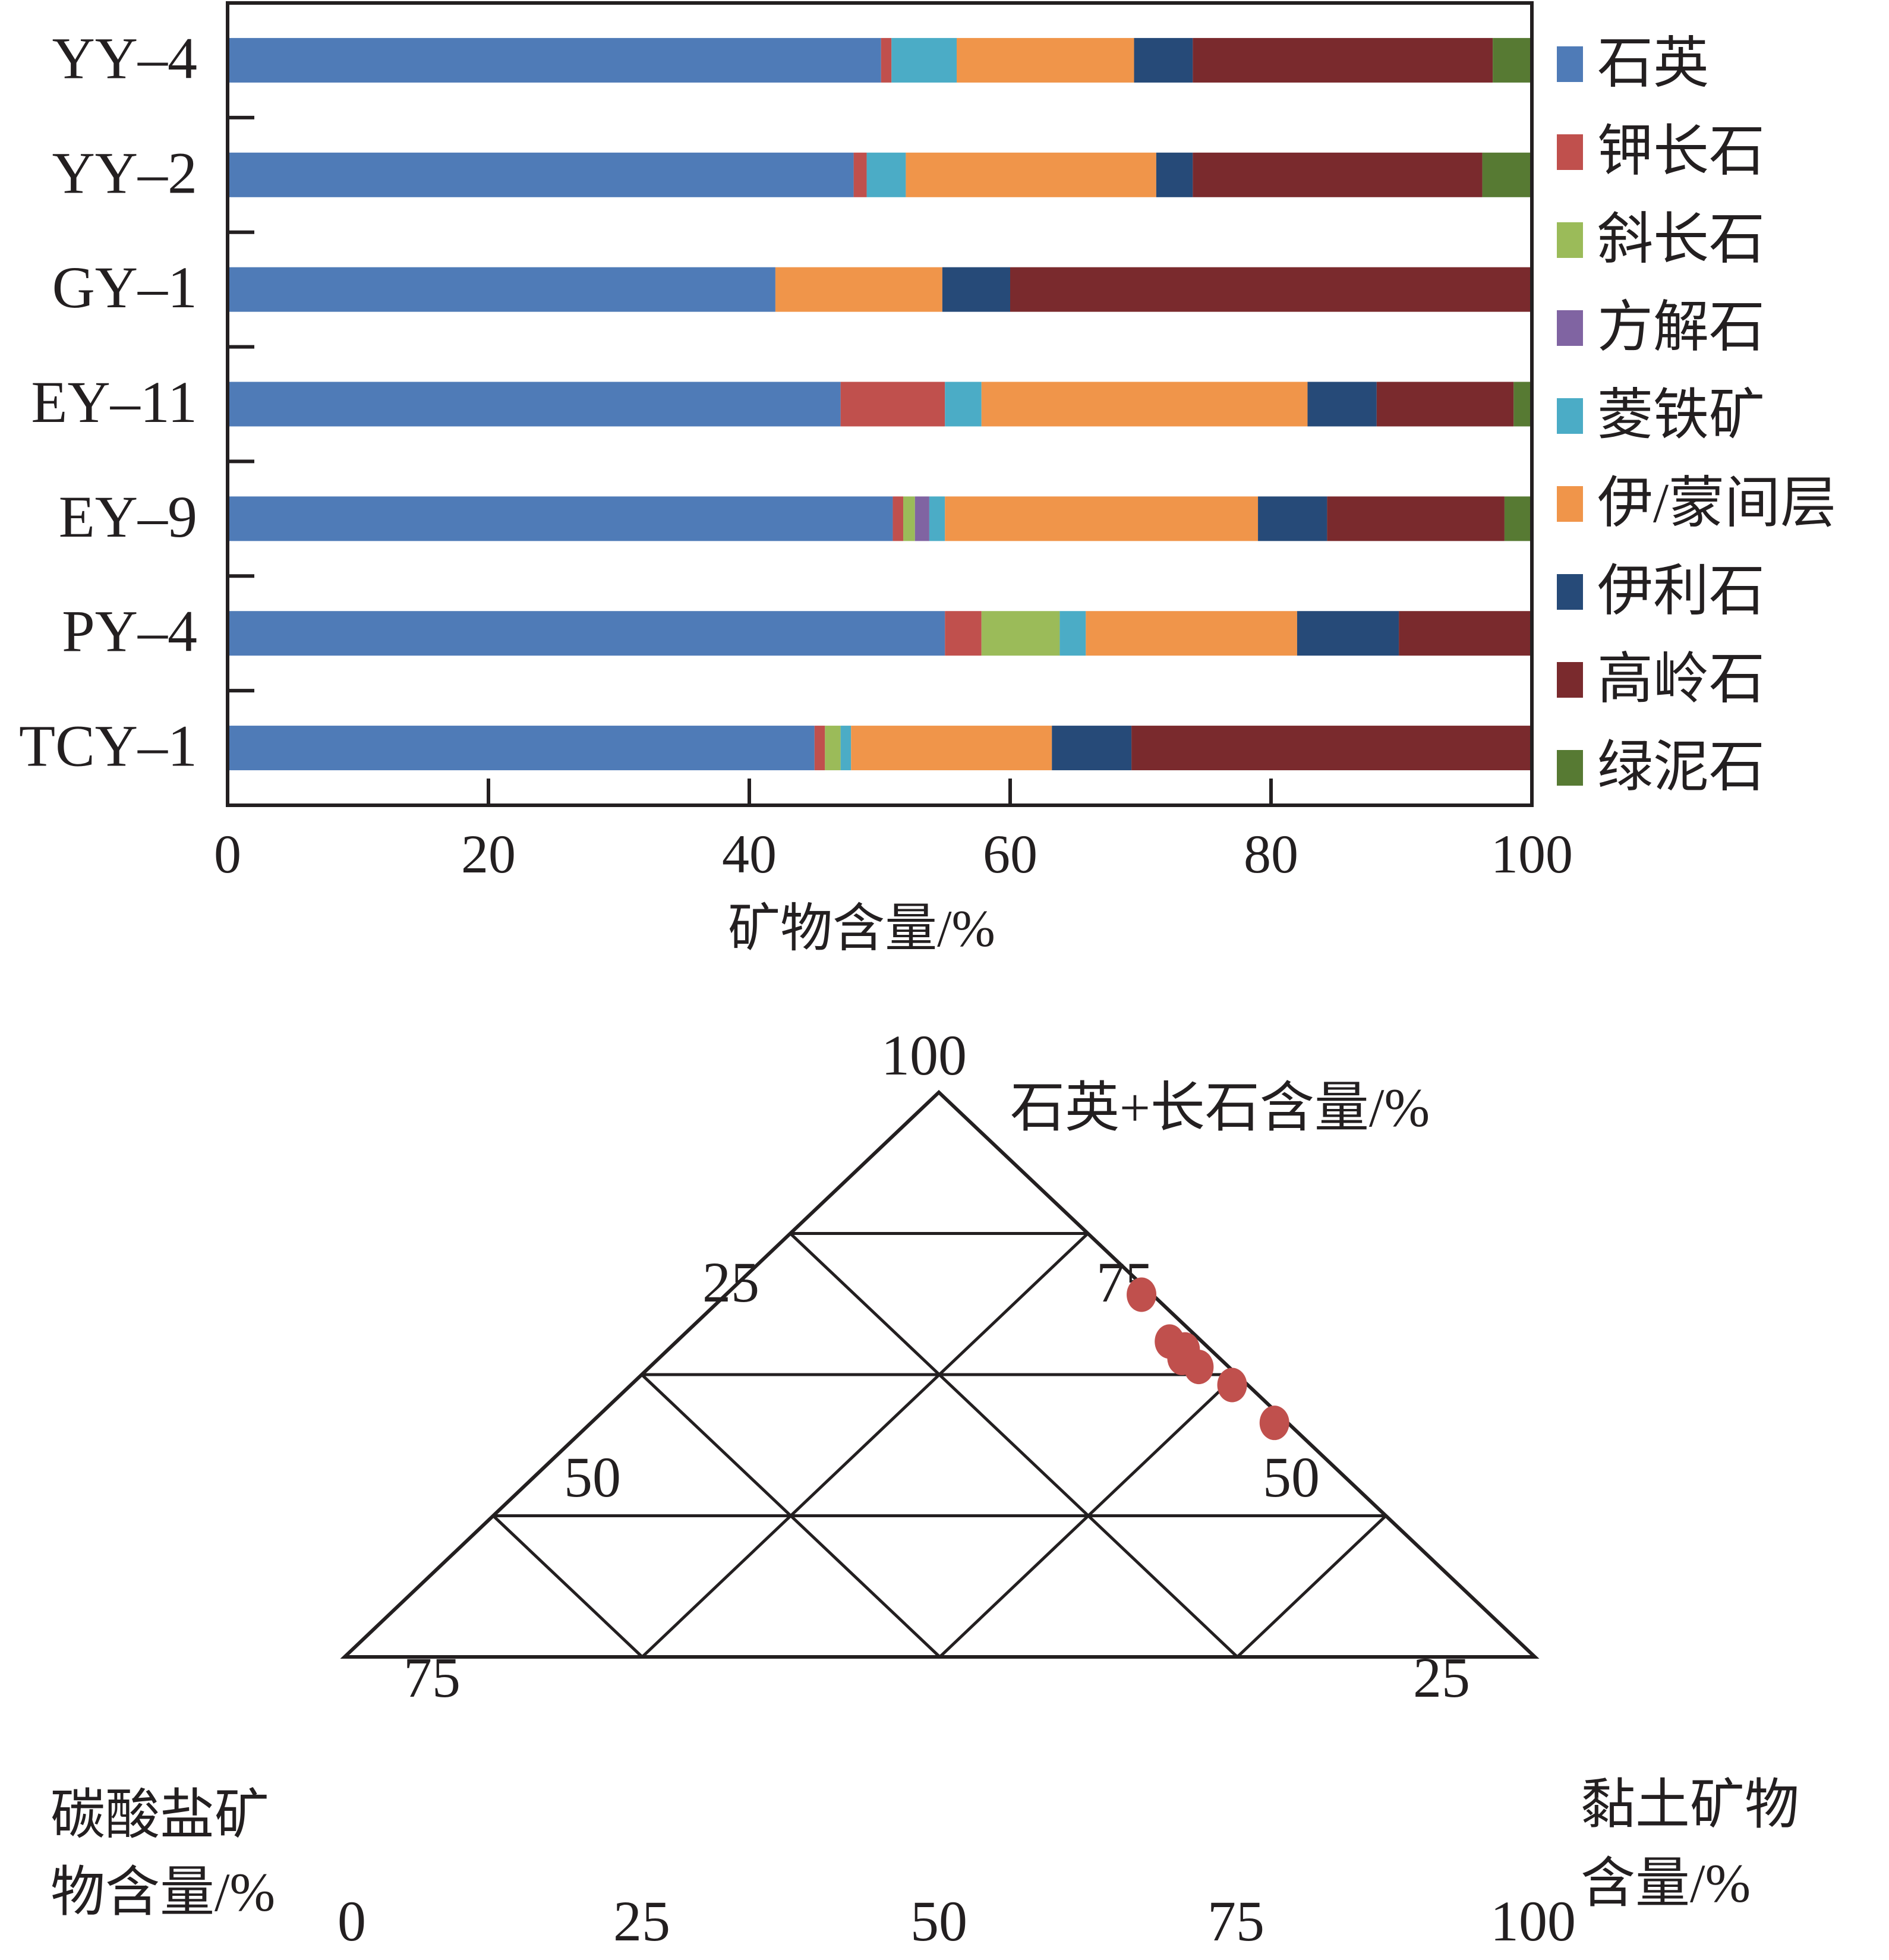  What do you see at coordinates (1532, 854) in the screenshot?
I see `x-tick-label: 100` at bounding box center [1532, 854].